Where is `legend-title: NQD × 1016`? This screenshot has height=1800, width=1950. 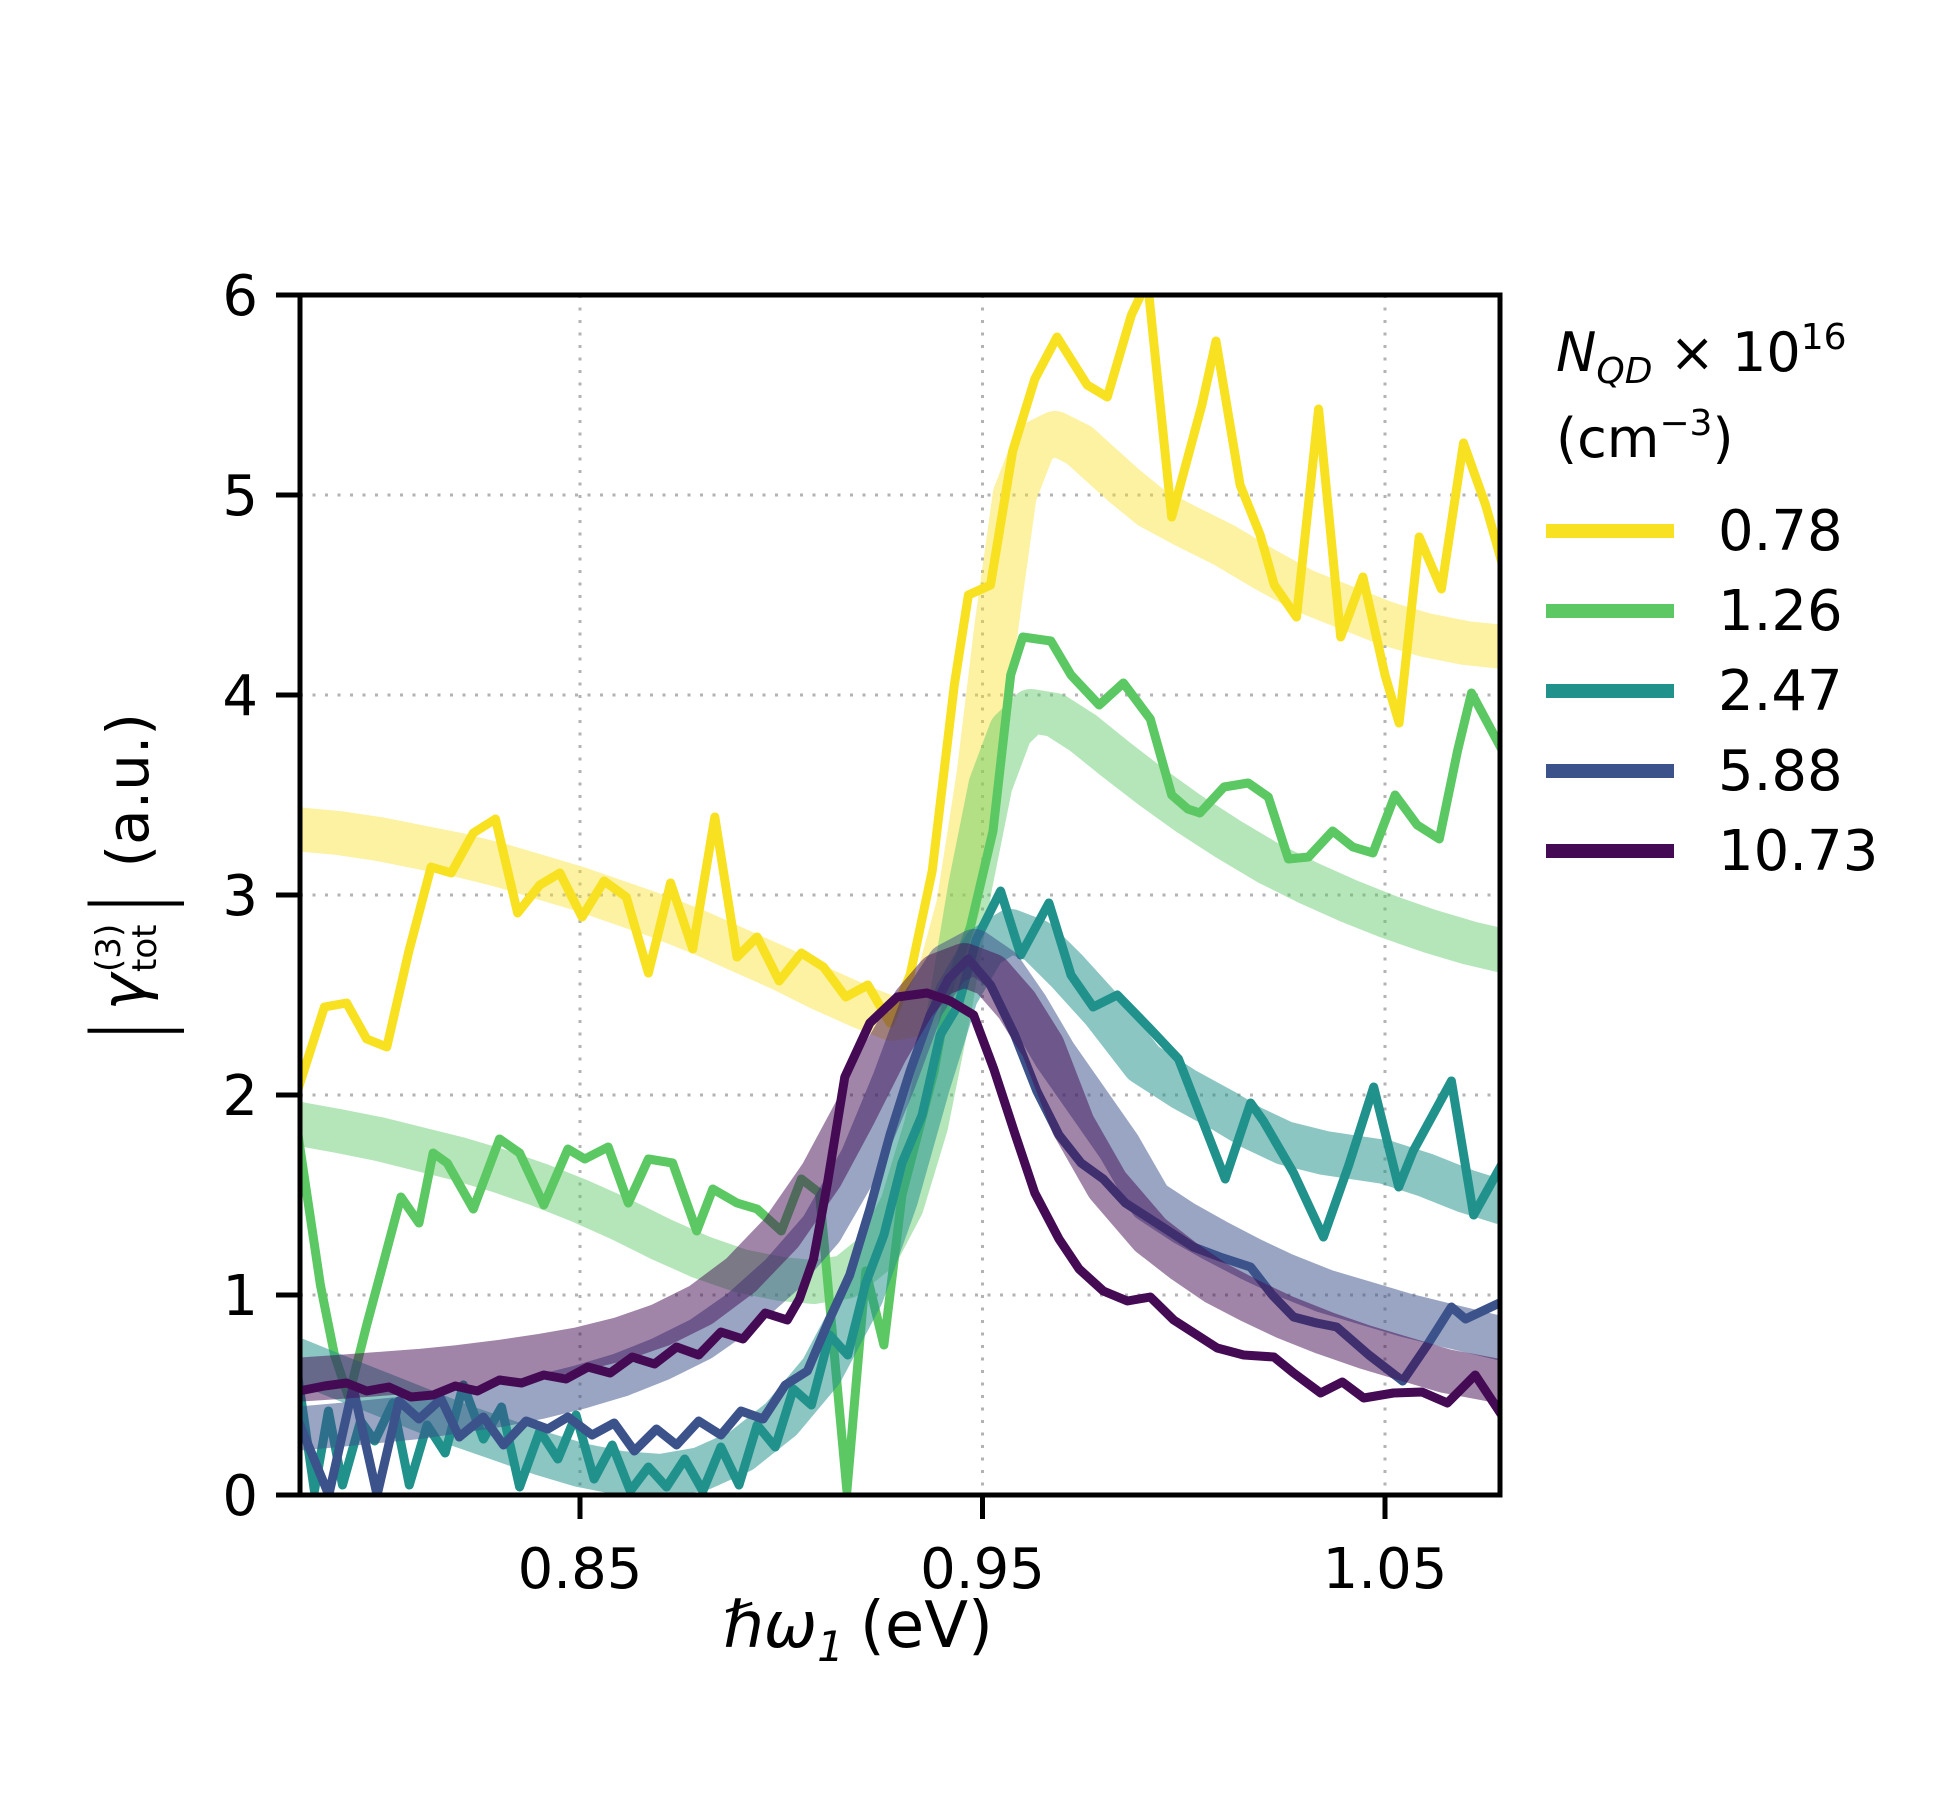 legend-title: NQD × 1016 is located at coordinates (1701, 354).